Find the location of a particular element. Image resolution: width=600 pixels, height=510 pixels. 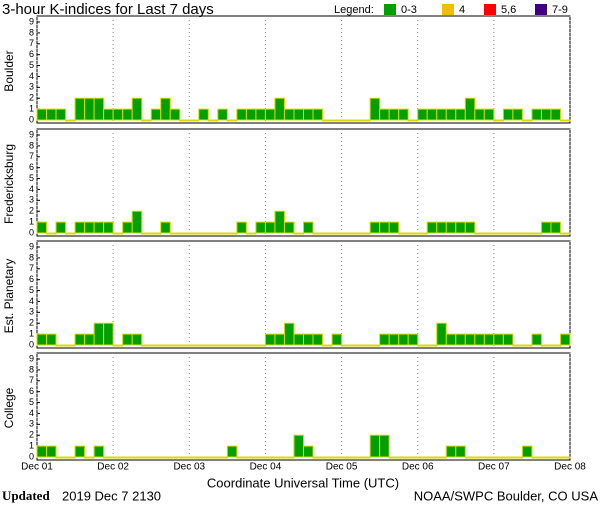

y-tick-label: 4 is located at coordinates (31, 301).